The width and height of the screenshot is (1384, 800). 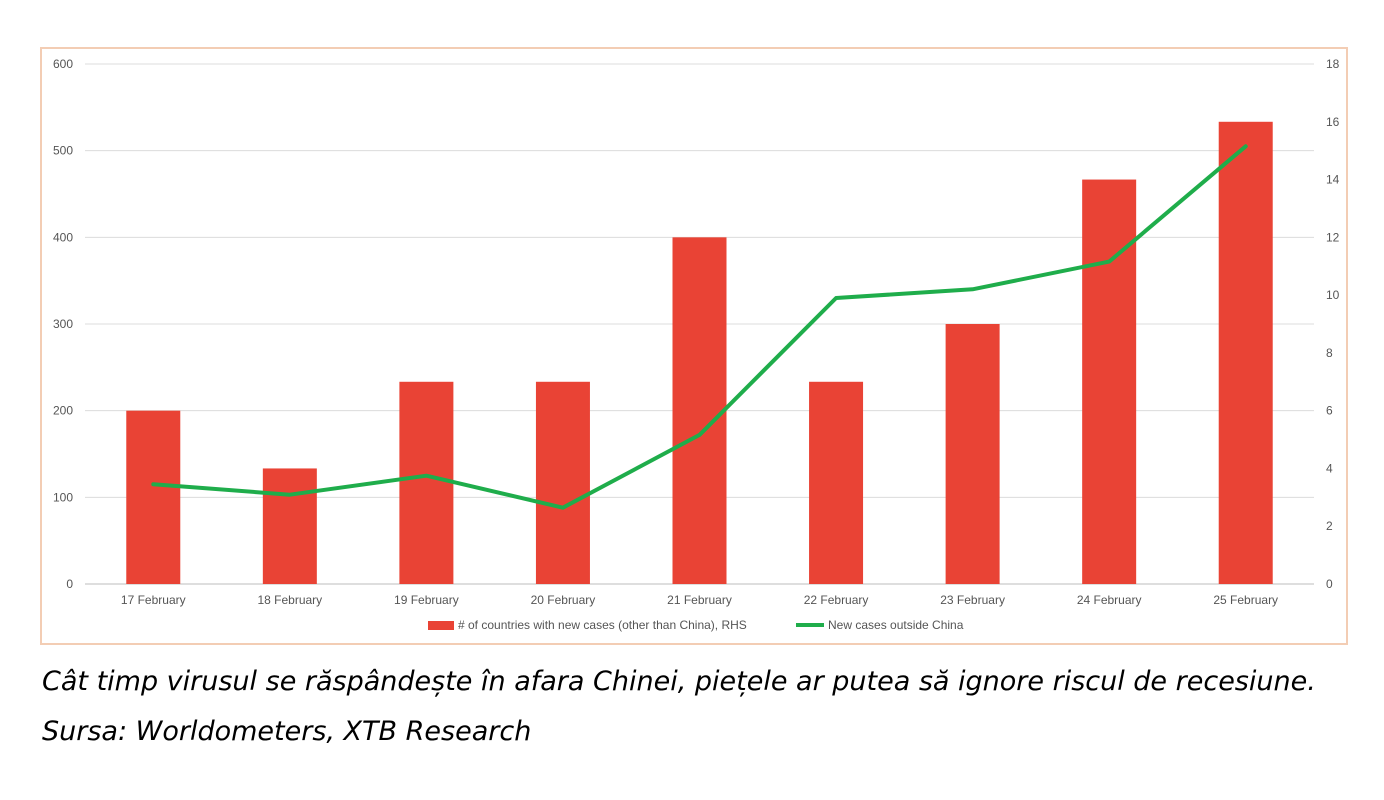 What do you see at coordinates (1245, 600) in the screenshot?
I see `x-axis-tick-label: 25 February` at bounding box center [1245, 600].